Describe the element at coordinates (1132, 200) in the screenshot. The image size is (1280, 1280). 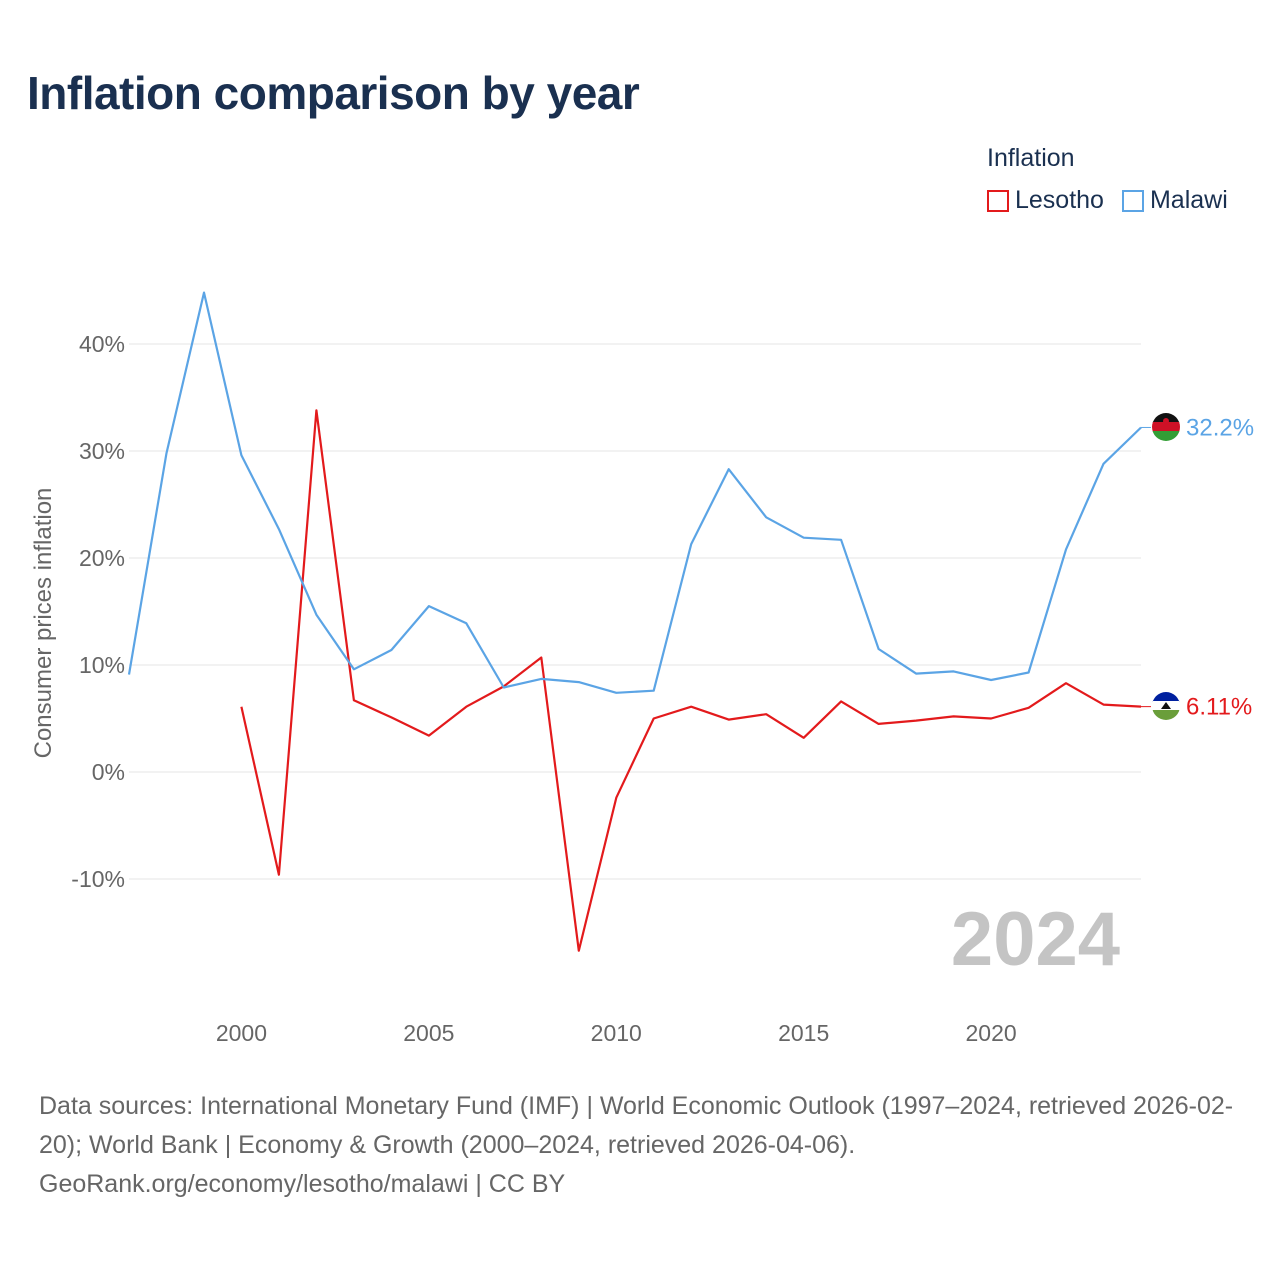
I see `legend-swatch-malawi` at that location.